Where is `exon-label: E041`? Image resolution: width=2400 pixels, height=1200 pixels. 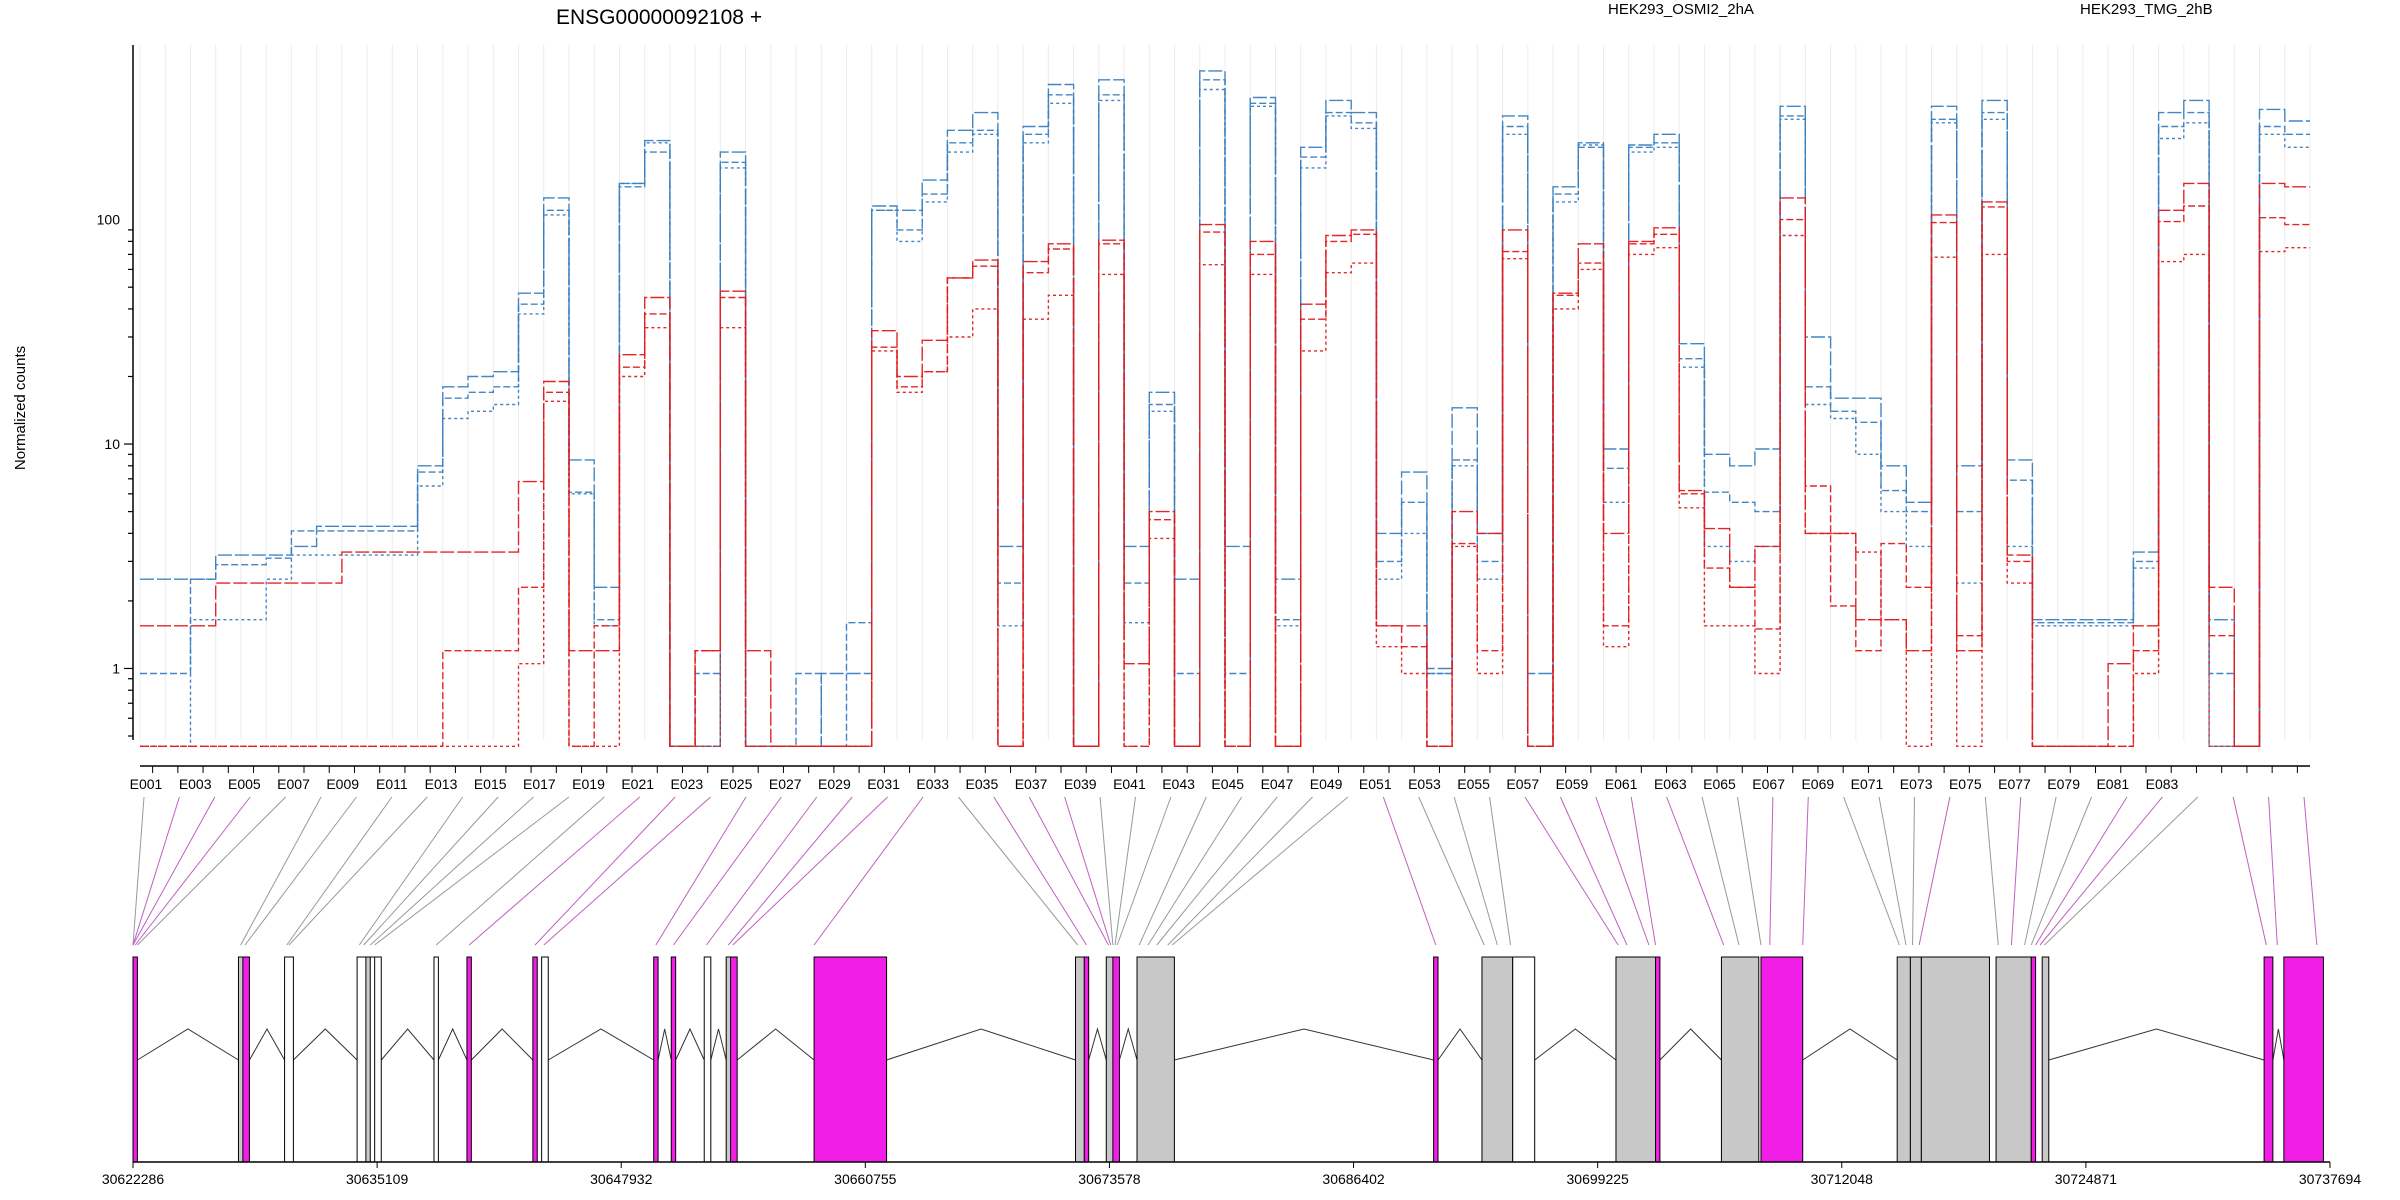
exon-label: E041 is located at coordinates (1129, 784).